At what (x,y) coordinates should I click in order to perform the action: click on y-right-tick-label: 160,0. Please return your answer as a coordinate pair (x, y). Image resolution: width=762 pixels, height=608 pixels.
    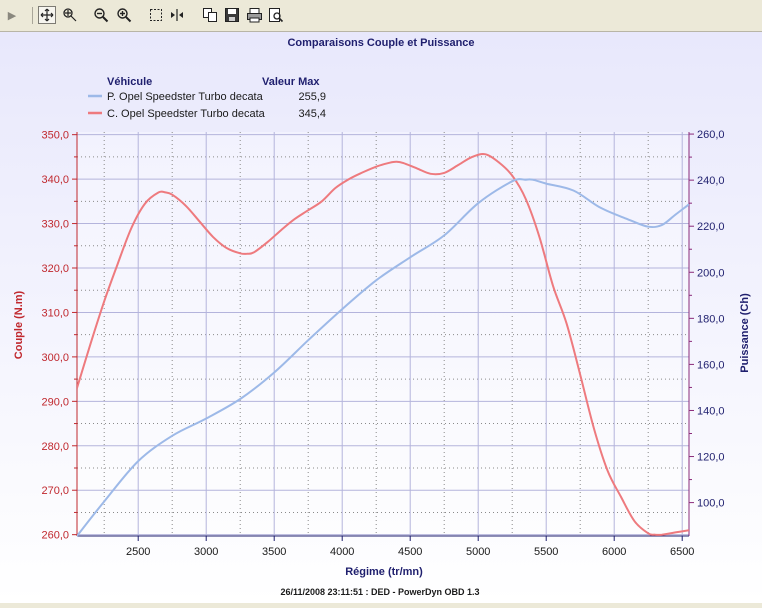
    Looking at the image, I should click on (711, 365).